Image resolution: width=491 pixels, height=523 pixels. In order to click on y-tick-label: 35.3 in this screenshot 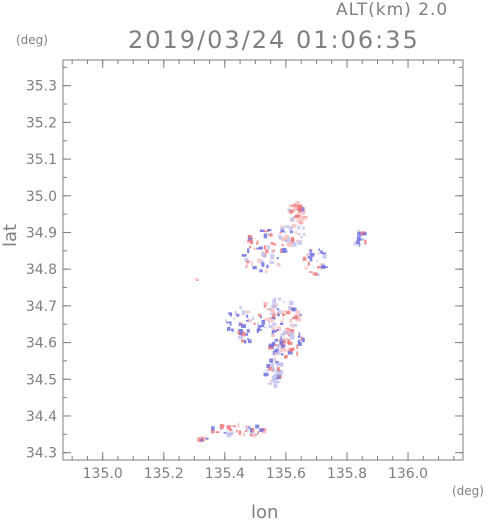, I will do `click(41, 87)`.